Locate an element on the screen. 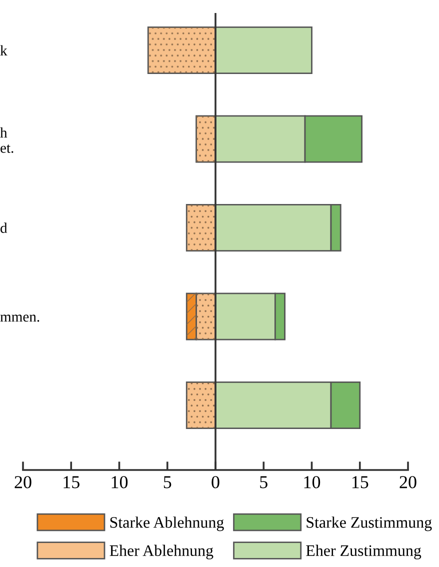 This screenshot has height=567, width=439. y-tick-label: d is located at coordinates (4, 227).